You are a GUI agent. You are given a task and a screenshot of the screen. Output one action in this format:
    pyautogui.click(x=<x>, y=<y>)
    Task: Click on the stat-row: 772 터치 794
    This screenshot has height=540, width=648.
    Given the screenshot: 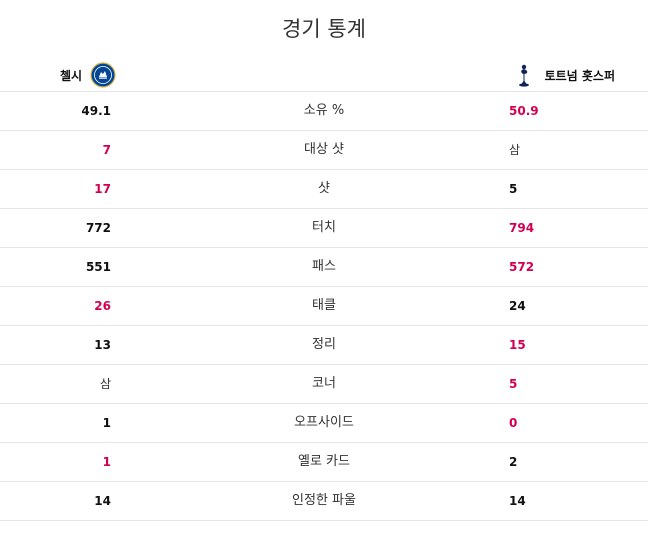 What is the action you would take?
    pyautogui.click(x=324, y=227)
    